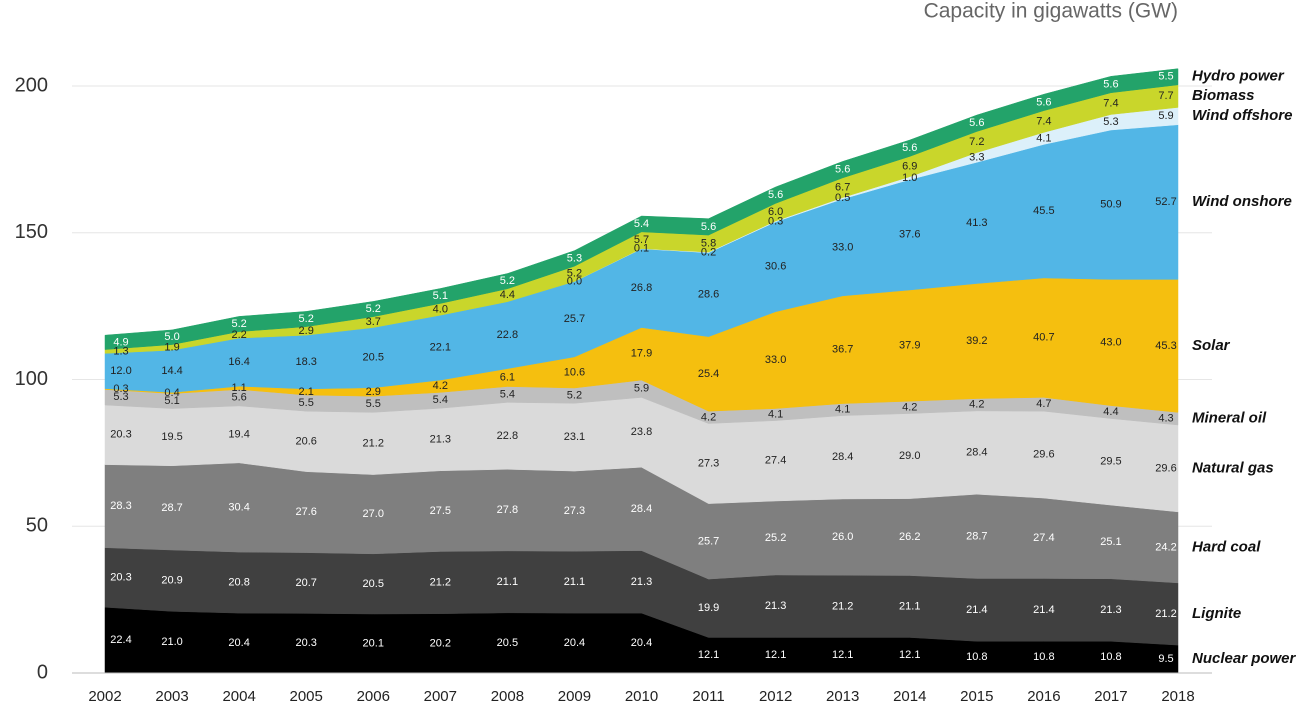 The image size is (1309, 720). I want to click on data-label: 6.0, so click(775, 212).